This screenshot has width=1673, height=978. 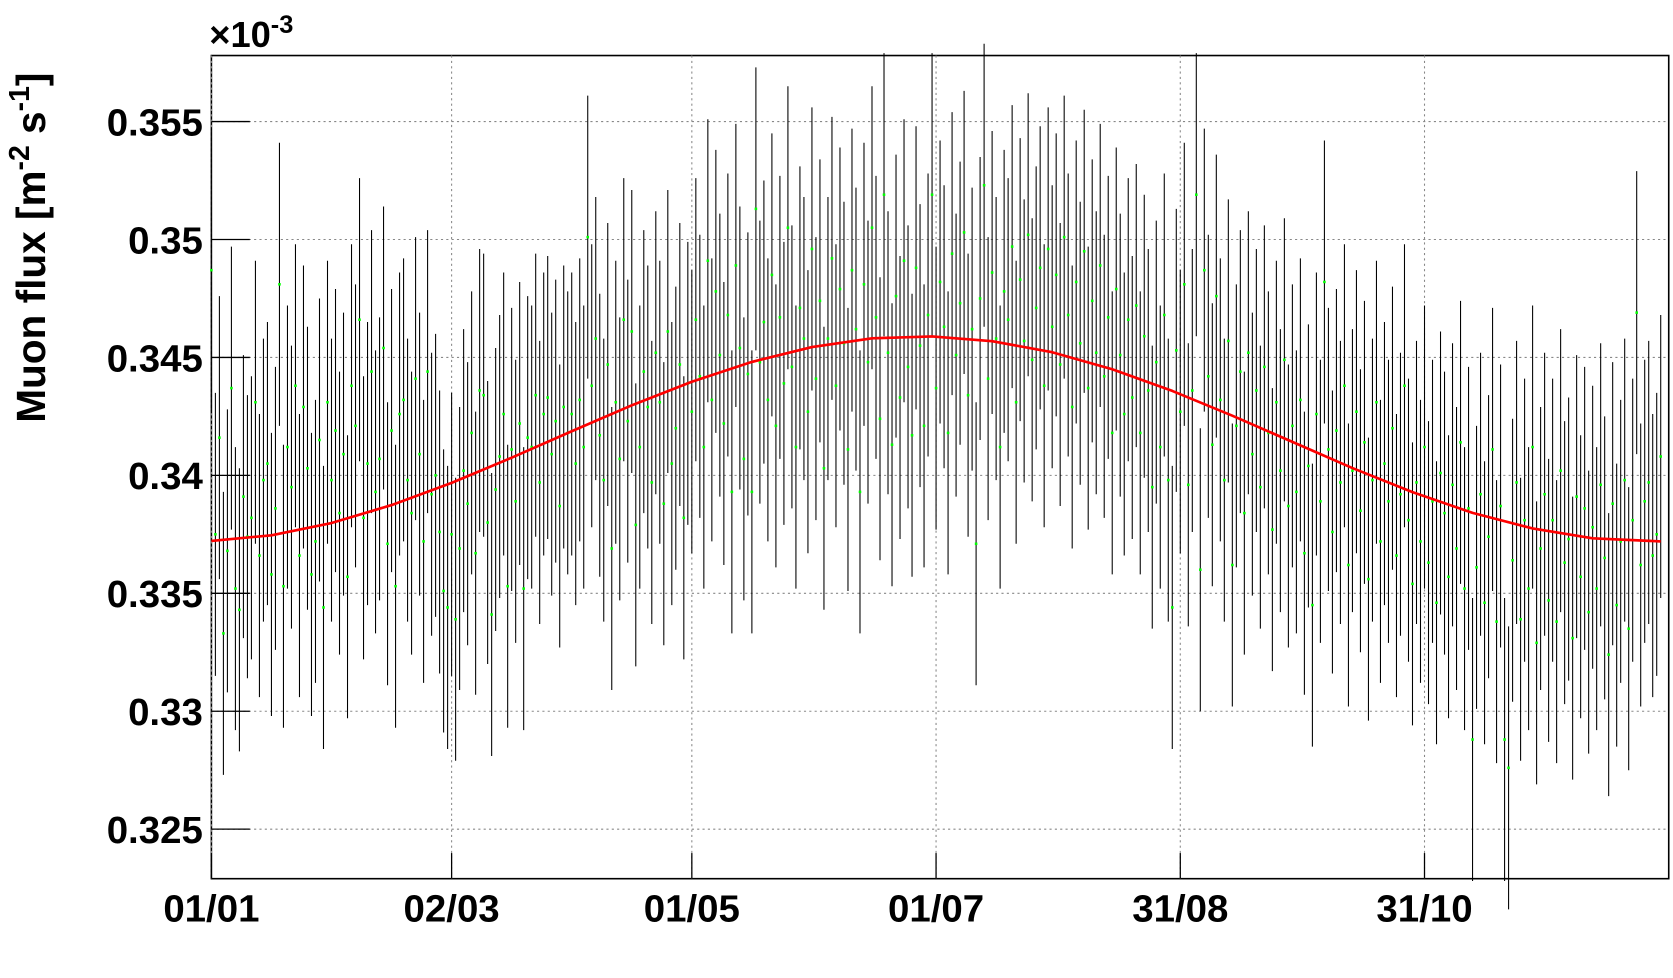 I want to click on x-tick-label: 31/10, so click(x=1424, y=908).